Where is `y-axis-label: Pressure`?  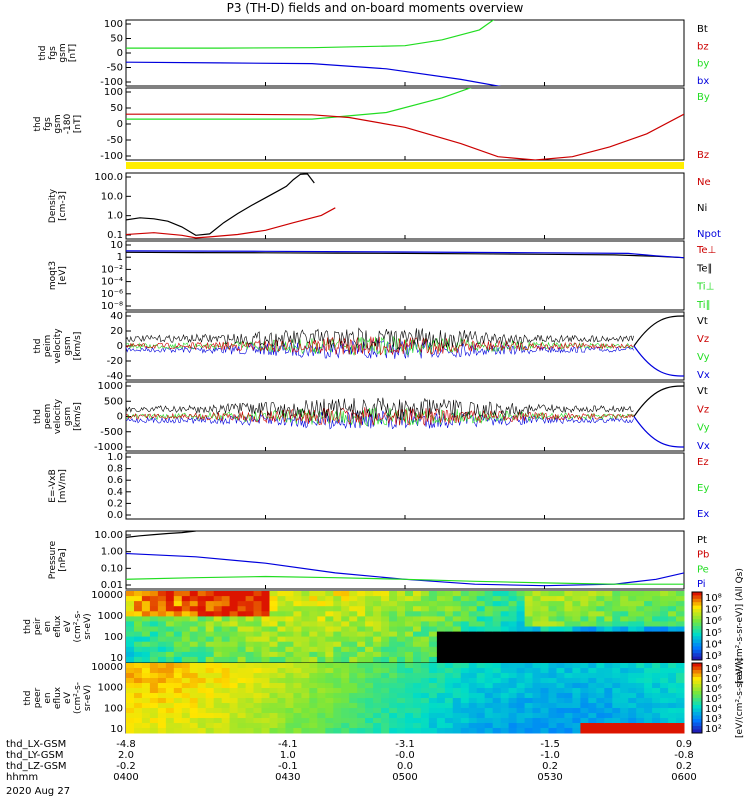
y-axis-label: Pressure is located at coordinates (53, 559).